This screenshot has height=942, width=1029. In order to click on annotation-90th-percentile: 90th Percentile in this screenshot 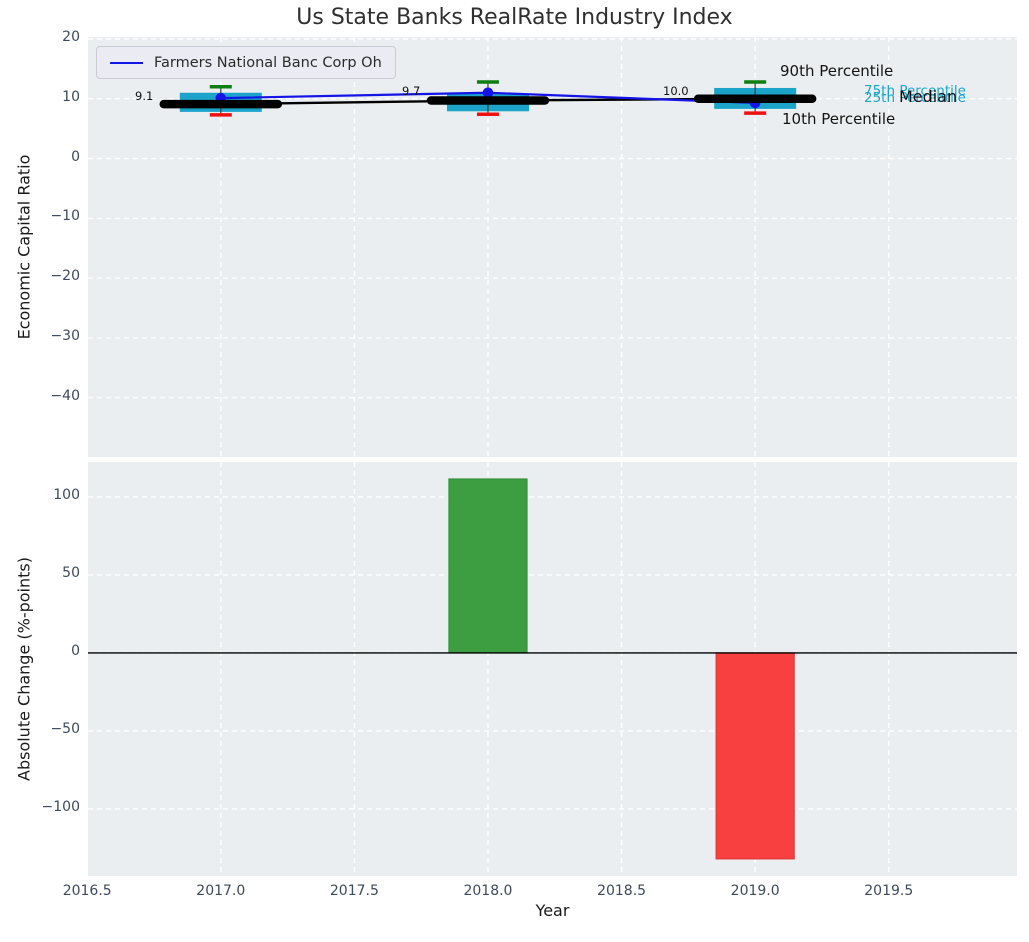, I will do `click(837, 71)`.